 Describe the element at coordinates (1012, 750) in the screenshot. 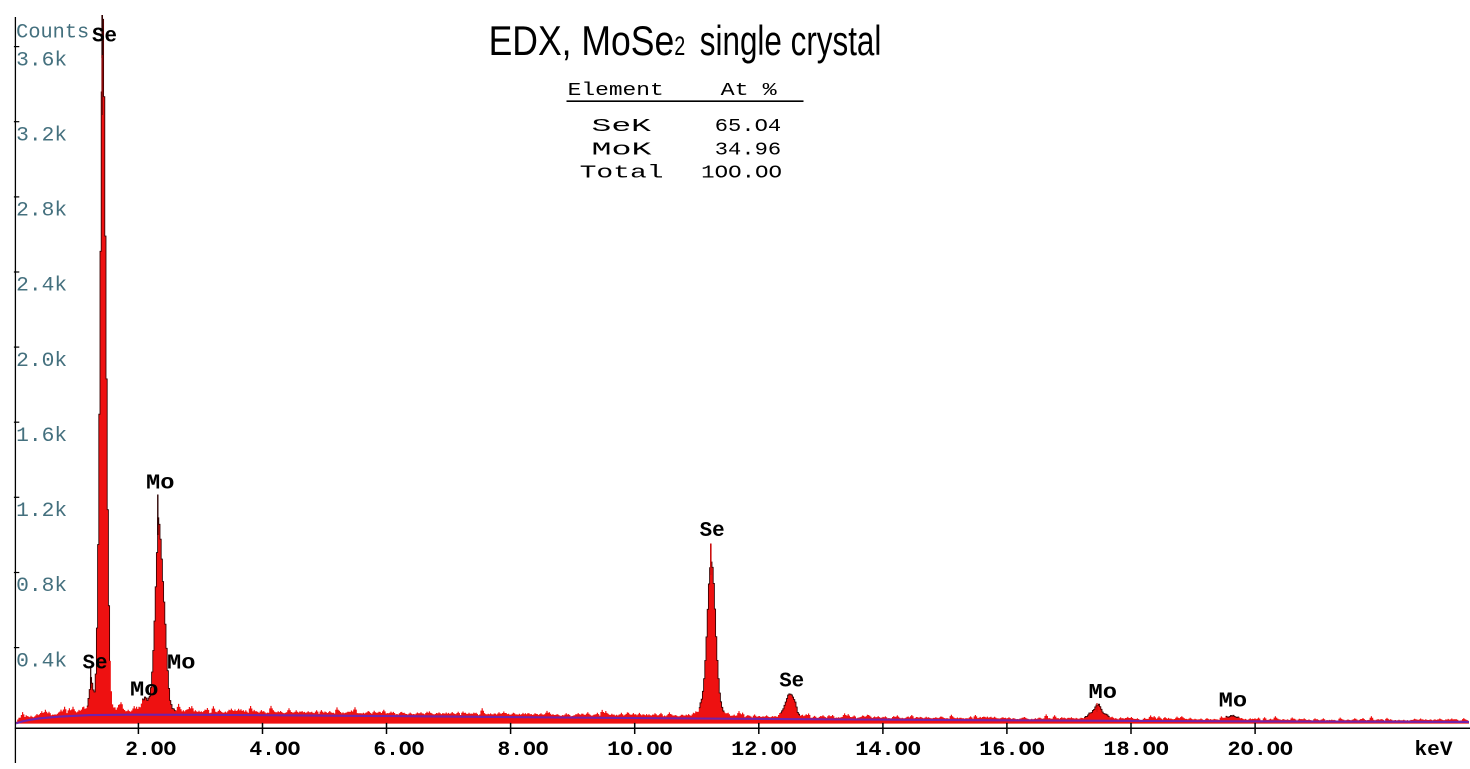

I see `svg-text: 16.OO` at that location.